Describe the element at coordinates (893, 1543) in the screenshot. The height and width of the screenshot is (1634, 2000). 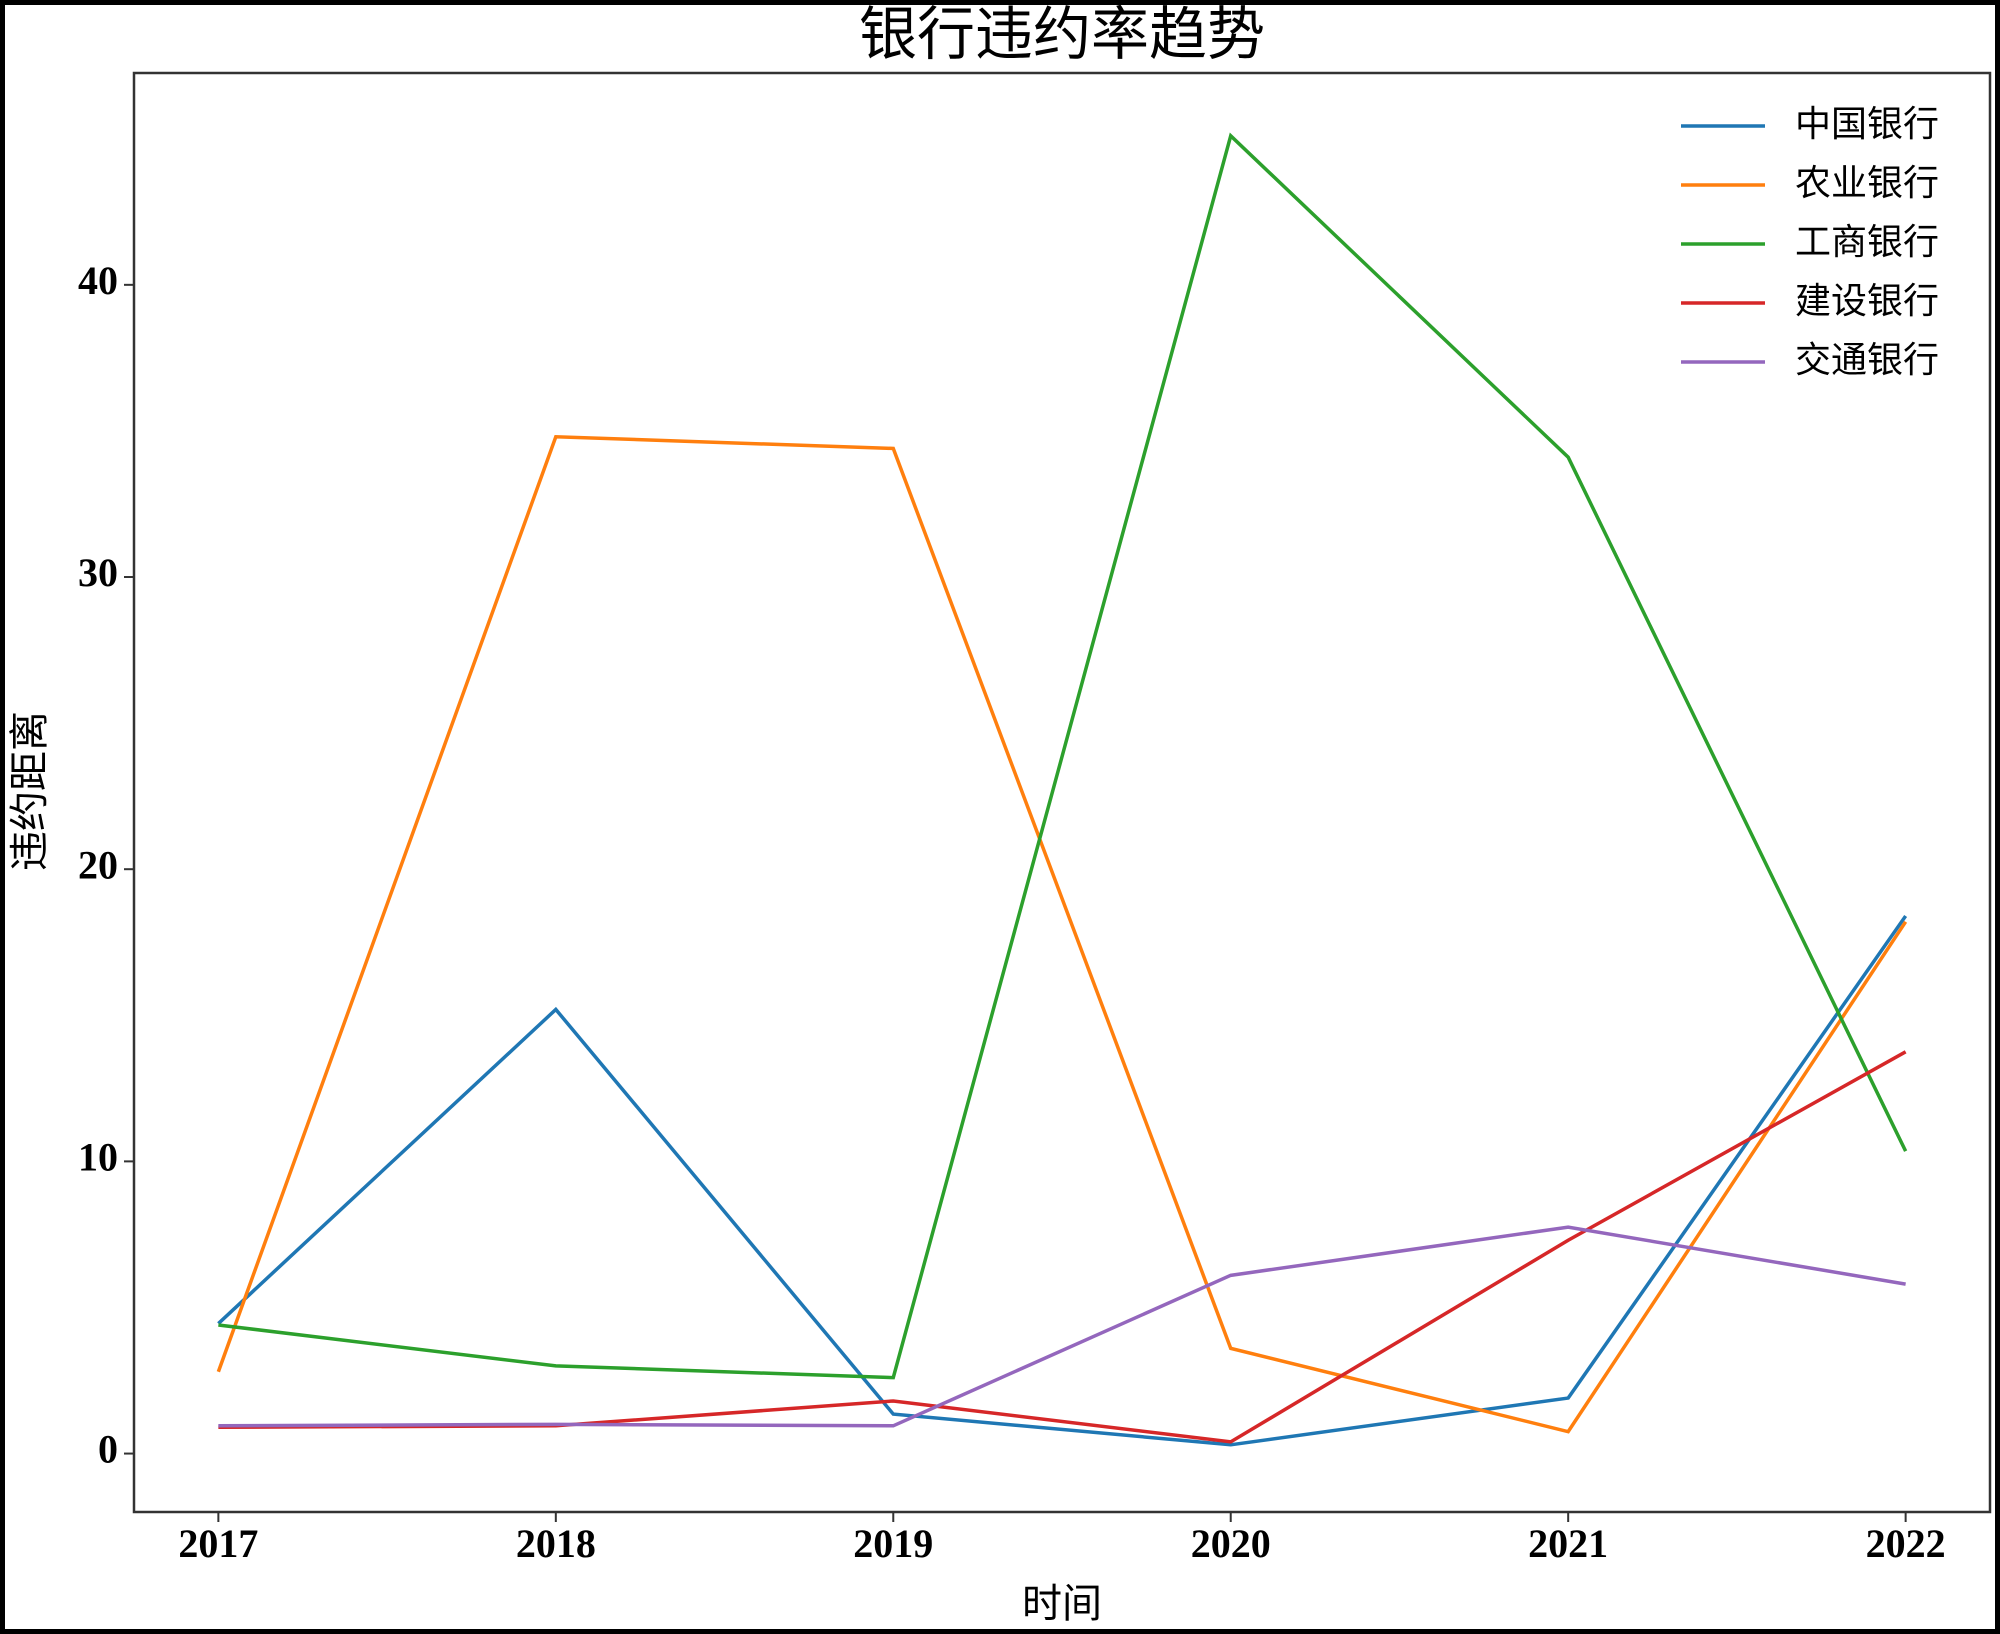
I see `x-tick-label: 2019` at that location.